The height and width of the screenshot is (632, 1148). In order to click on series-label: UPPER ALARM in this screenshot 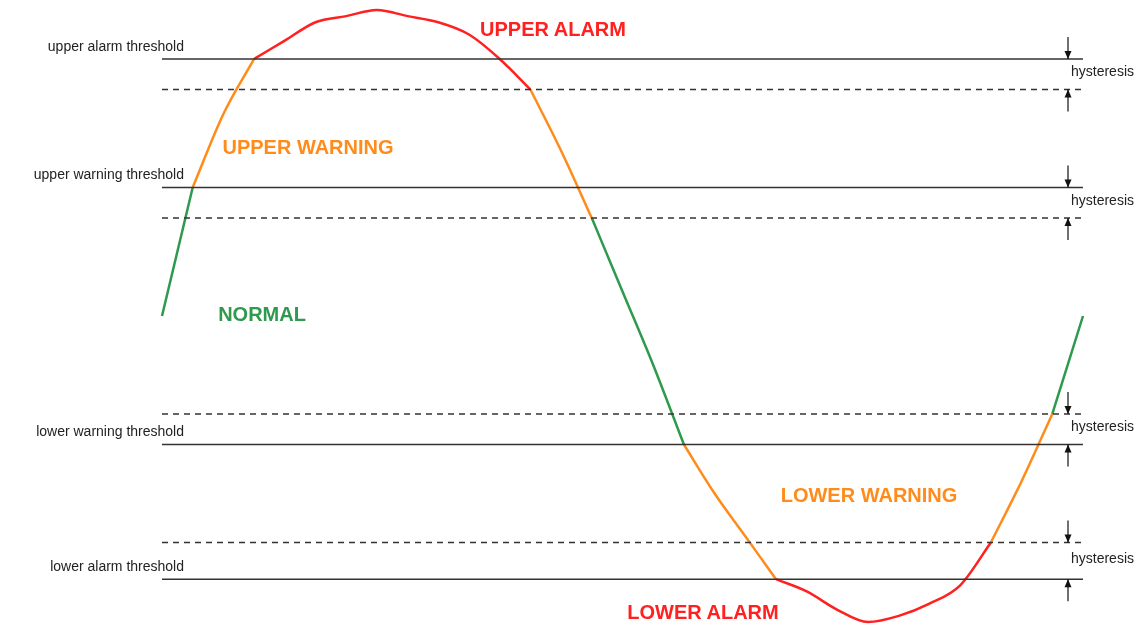, I will do `click(553, 28)`.